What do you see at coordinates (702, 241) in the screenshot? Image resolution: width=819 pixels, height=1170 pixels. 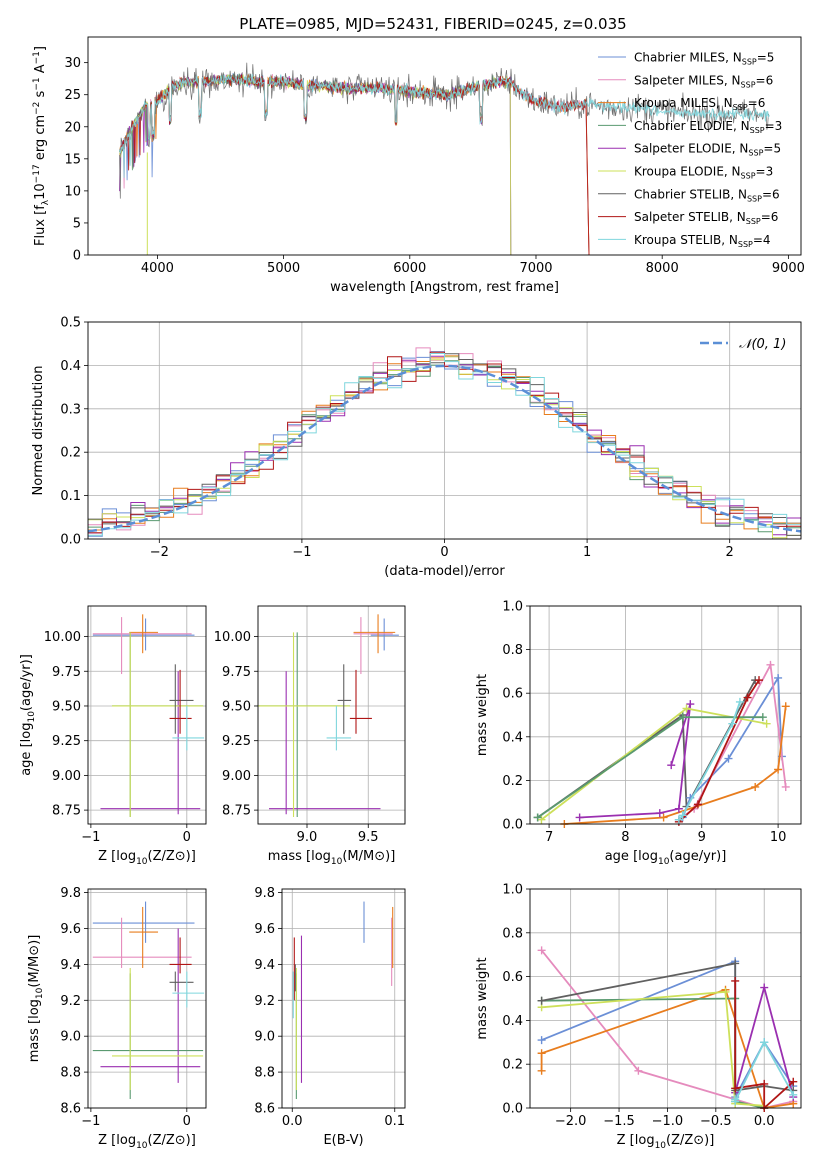 I see `legend-entry-label: Kroupa STELIB, NSSP=4` at bounding box center [702, 241].